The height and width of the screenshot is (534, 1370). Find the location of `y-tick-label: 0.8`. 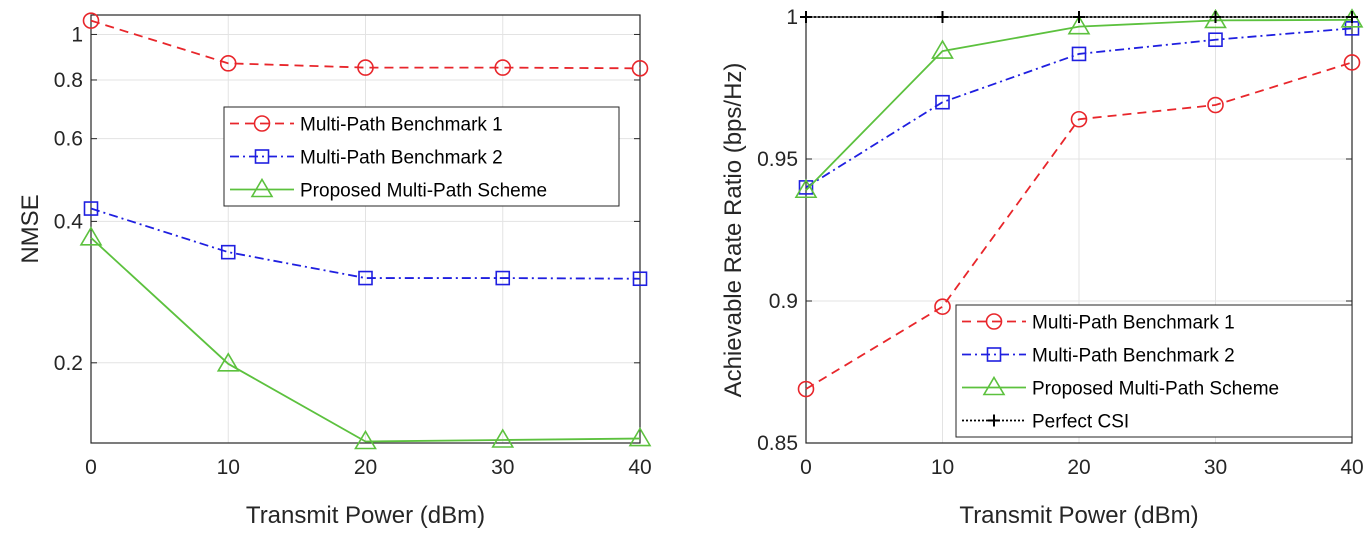

y-tick-label: 0.8 is located at coordinates (68, 80).